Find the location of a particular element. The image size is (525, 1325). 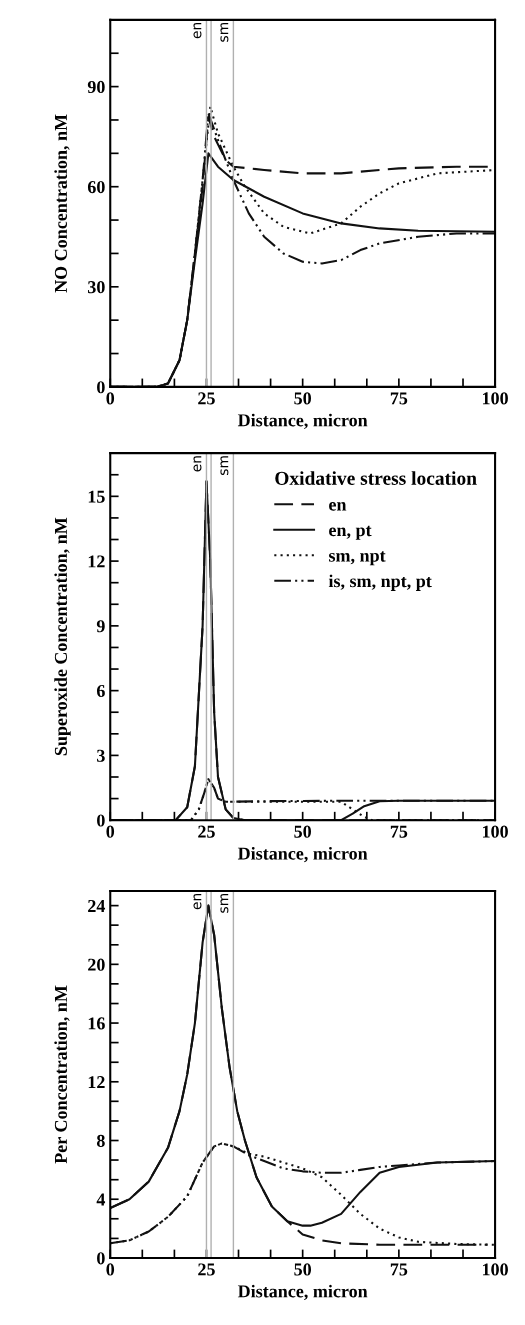

legend-label: sm, npt is located at coordinates (357, 558).